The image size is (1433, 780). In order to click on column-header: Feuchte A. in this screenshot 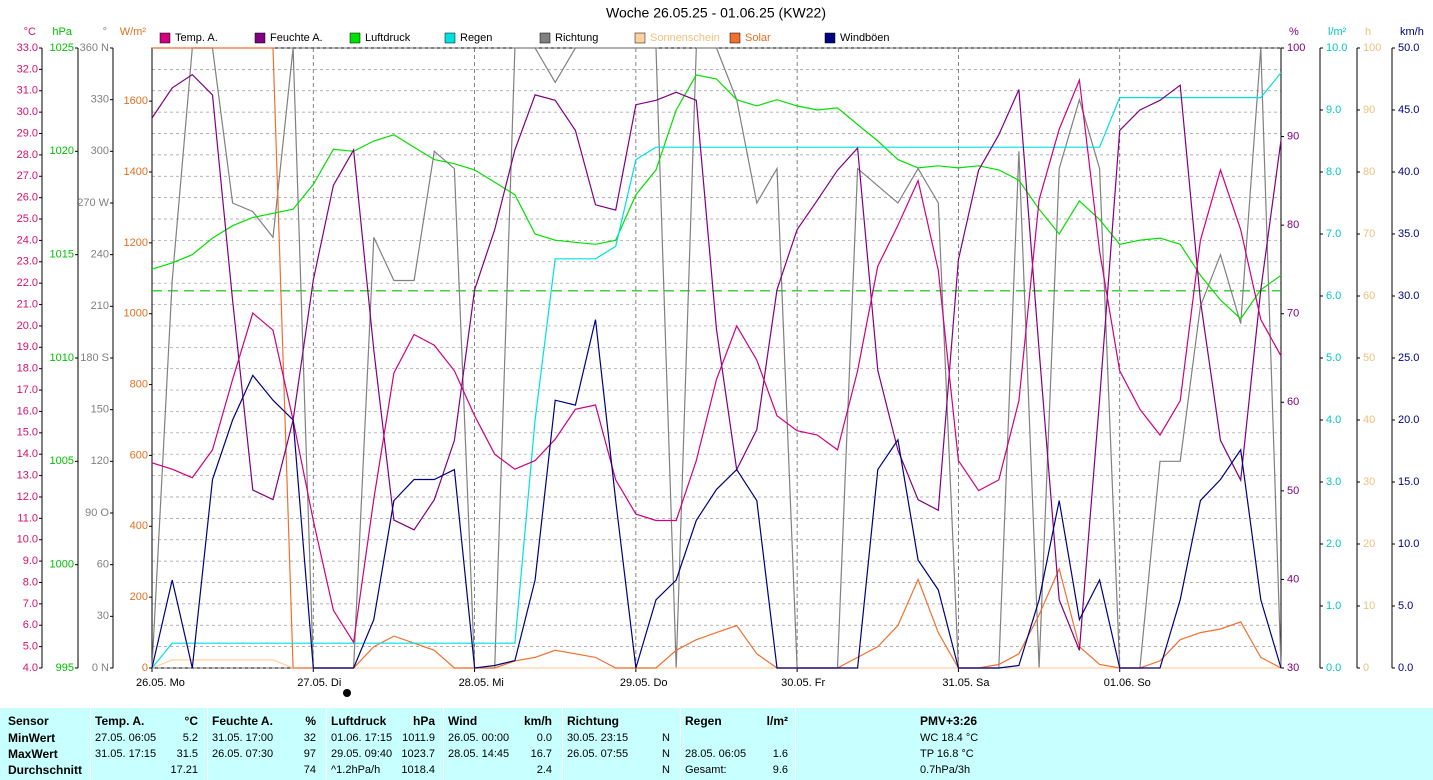, I will do `click(242, 721)`.